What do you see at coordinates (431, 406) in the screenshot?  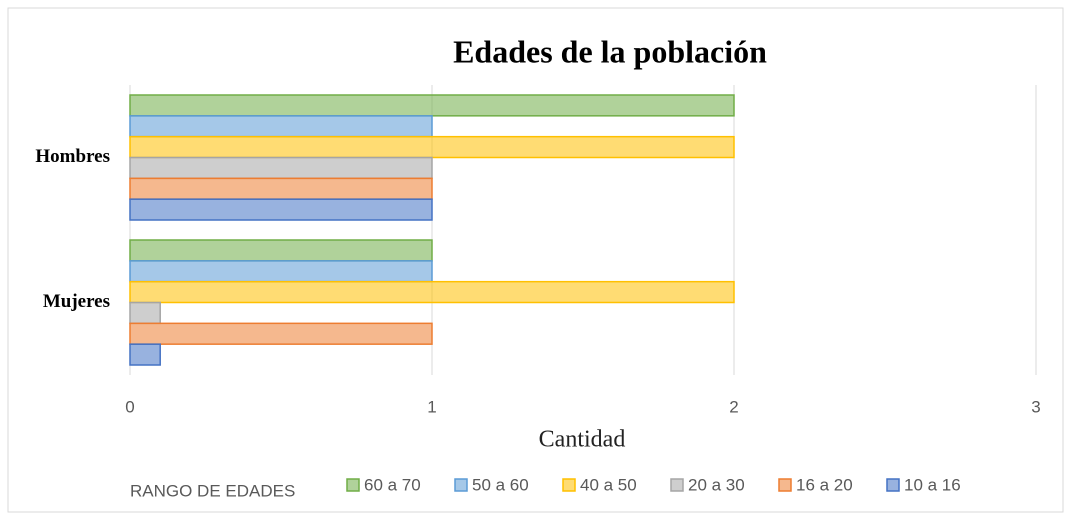 I see `x-tick-label: 1` at bounding box center [431, 406].